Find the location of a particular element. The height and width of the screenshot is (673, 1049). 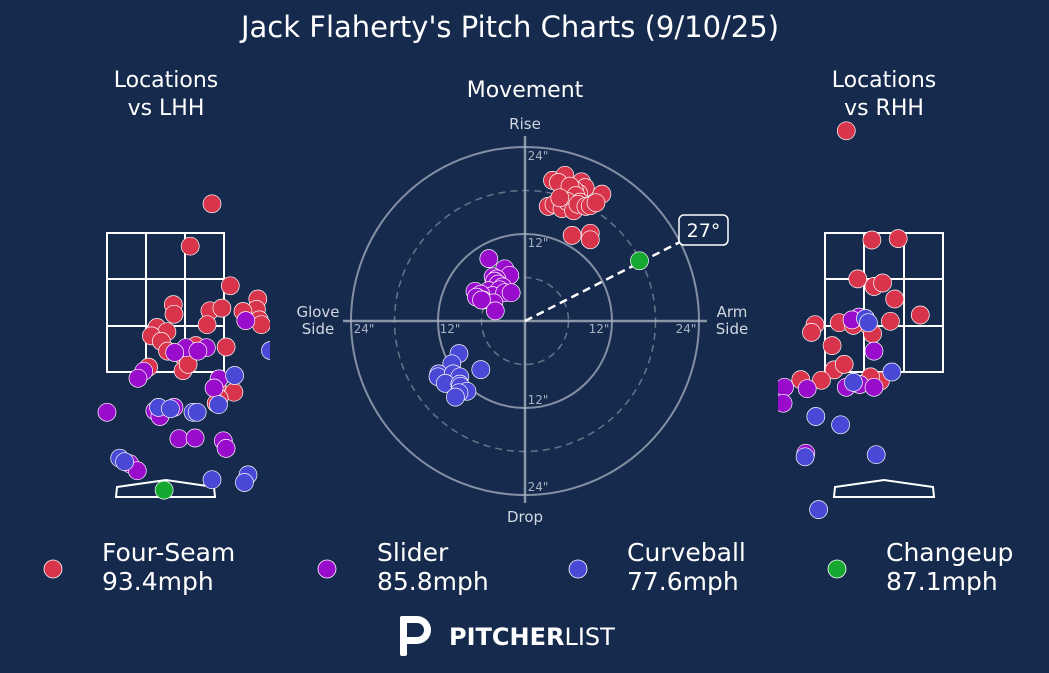

axis-label-glove-1: Glove is located at coordinates (317, 312).